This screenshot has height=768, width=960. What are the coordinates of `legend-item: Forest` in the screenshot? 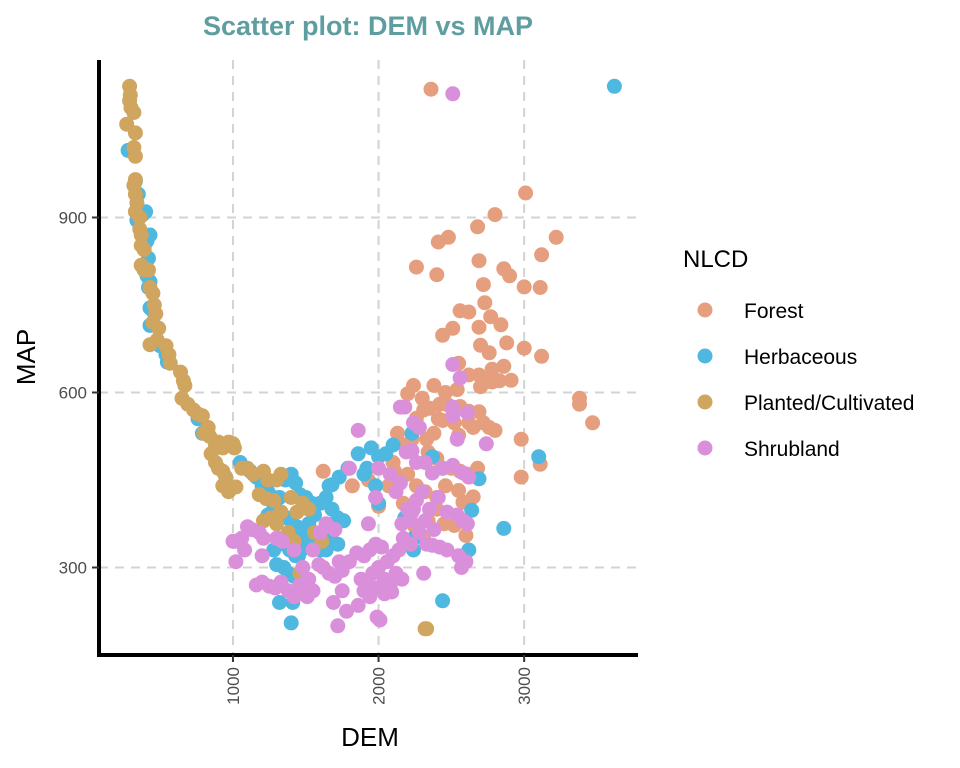 It's located at (750, 311).